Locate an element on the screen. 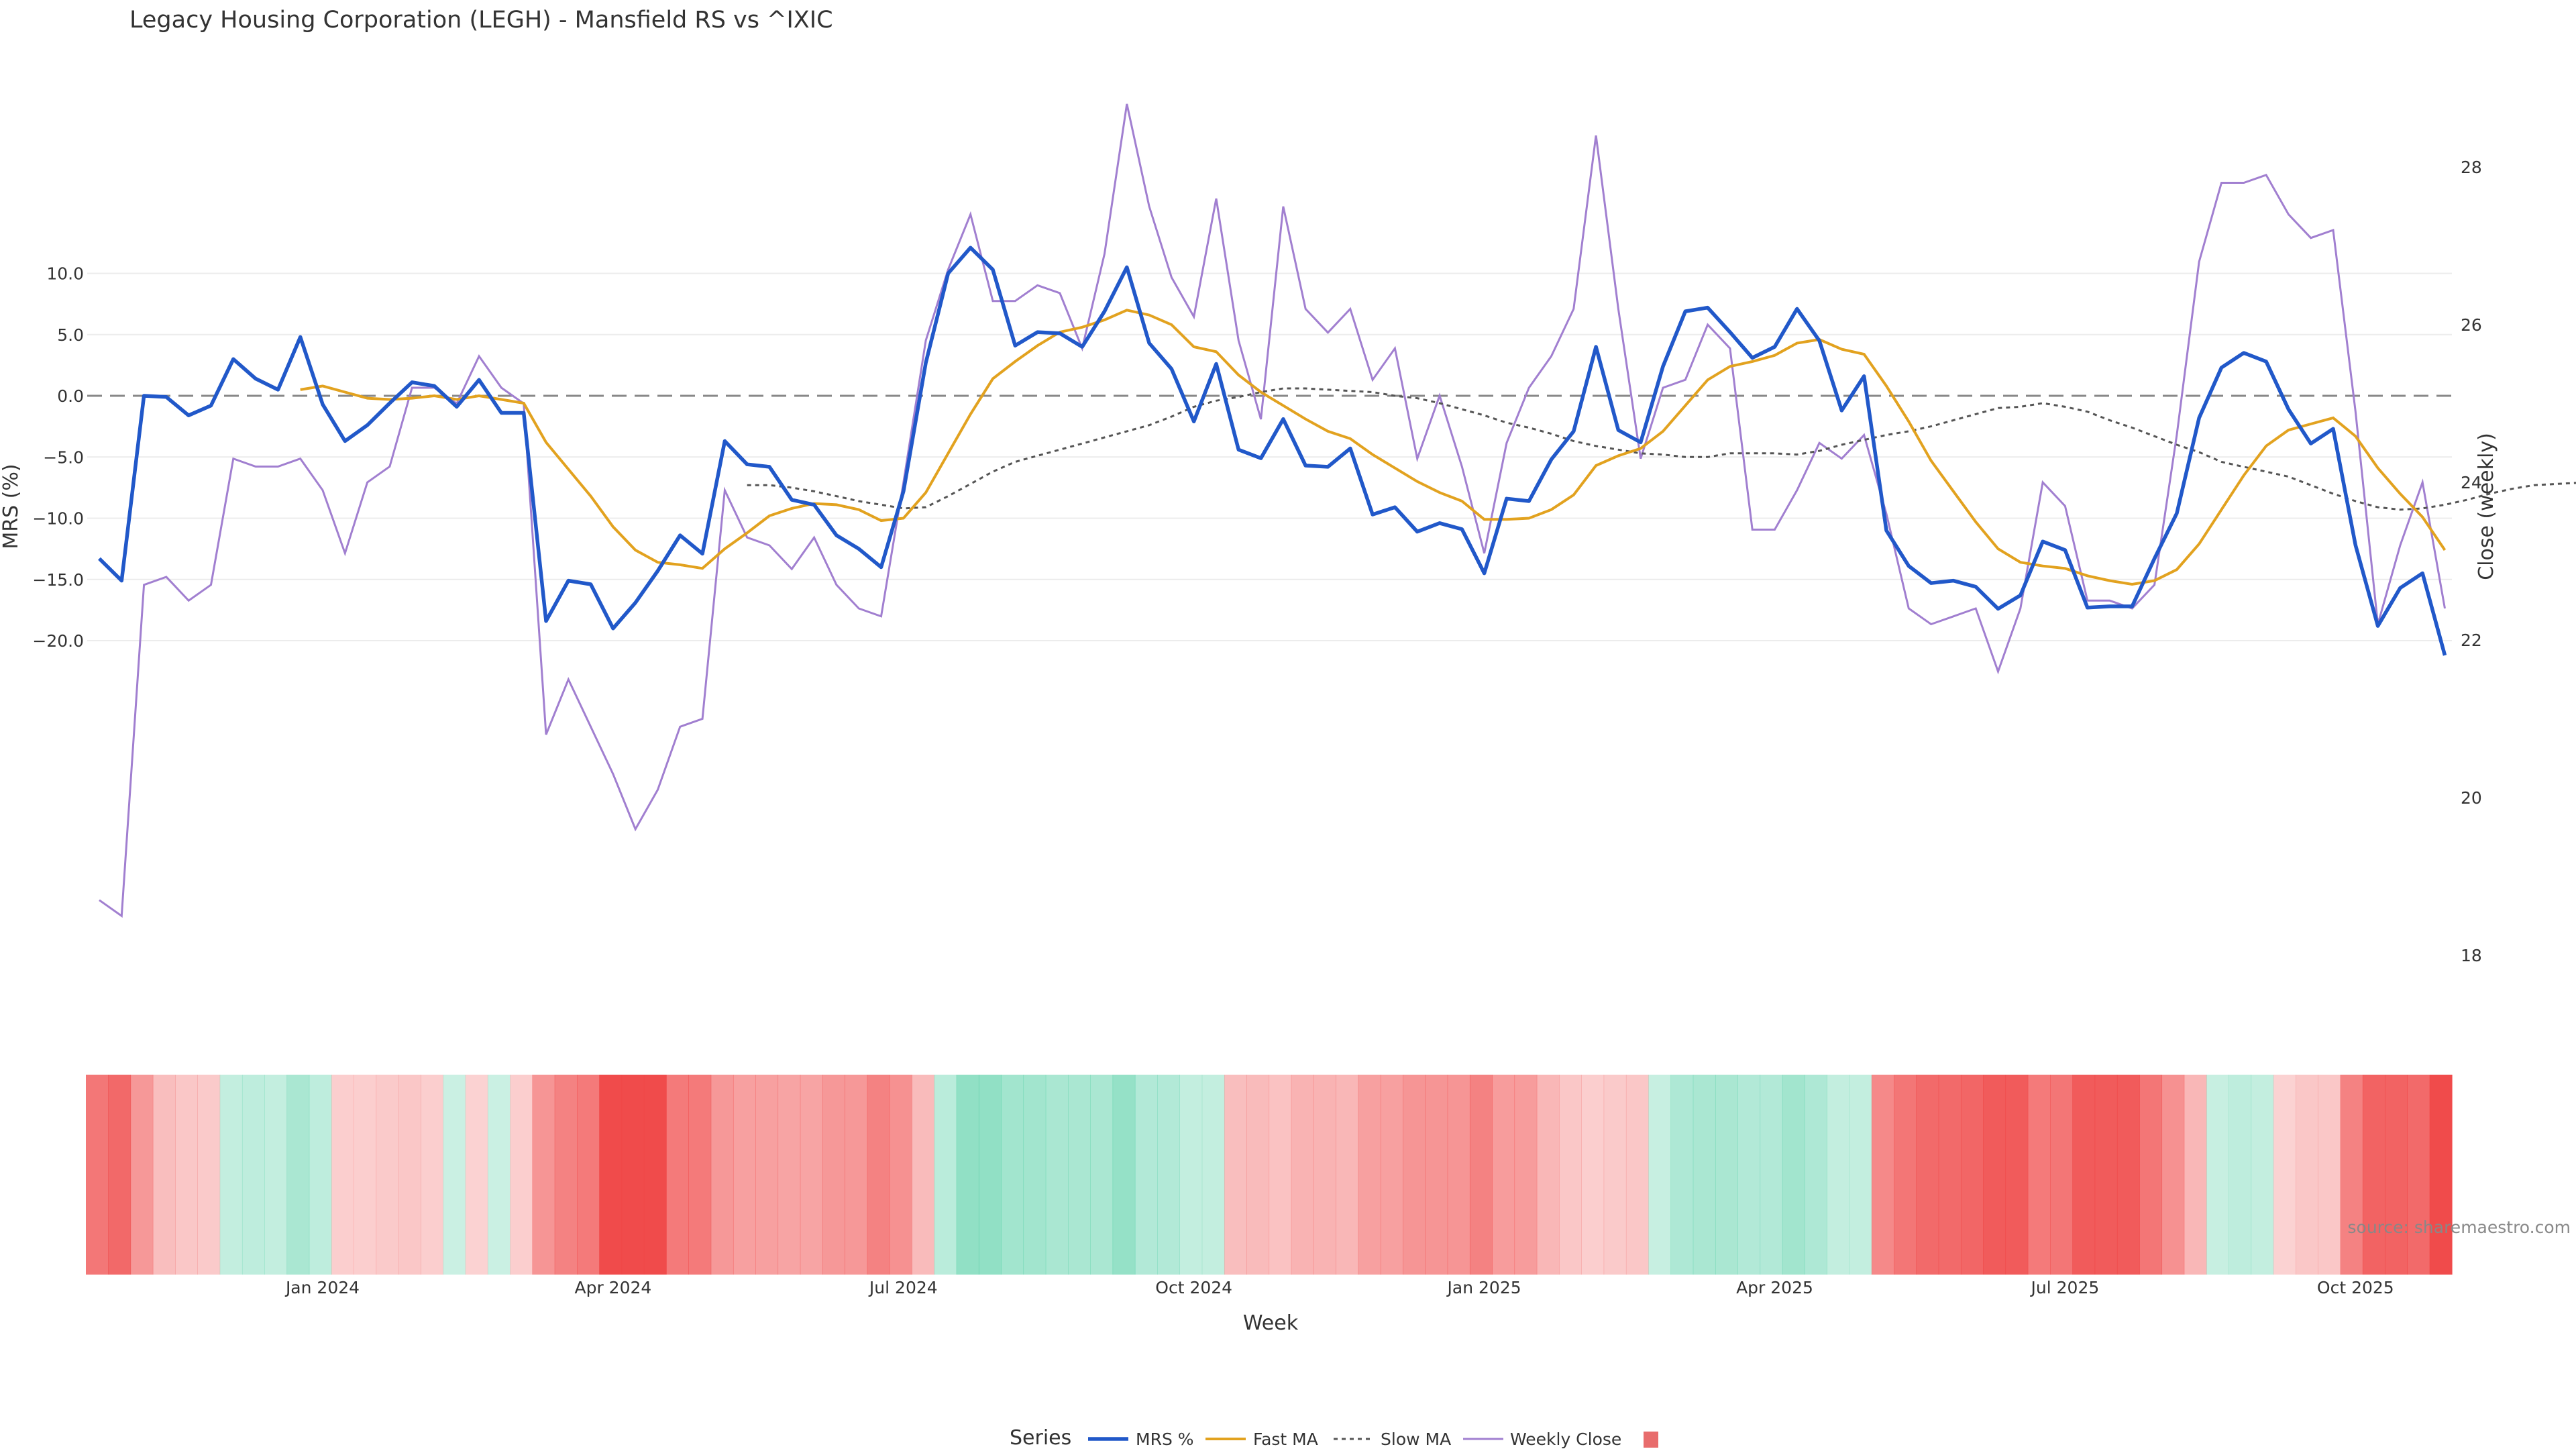 Image resolution: width=2576 pixels, height=1449 pixels. y-left-tick-label: −5.0 is located at coordinates (63, 457).